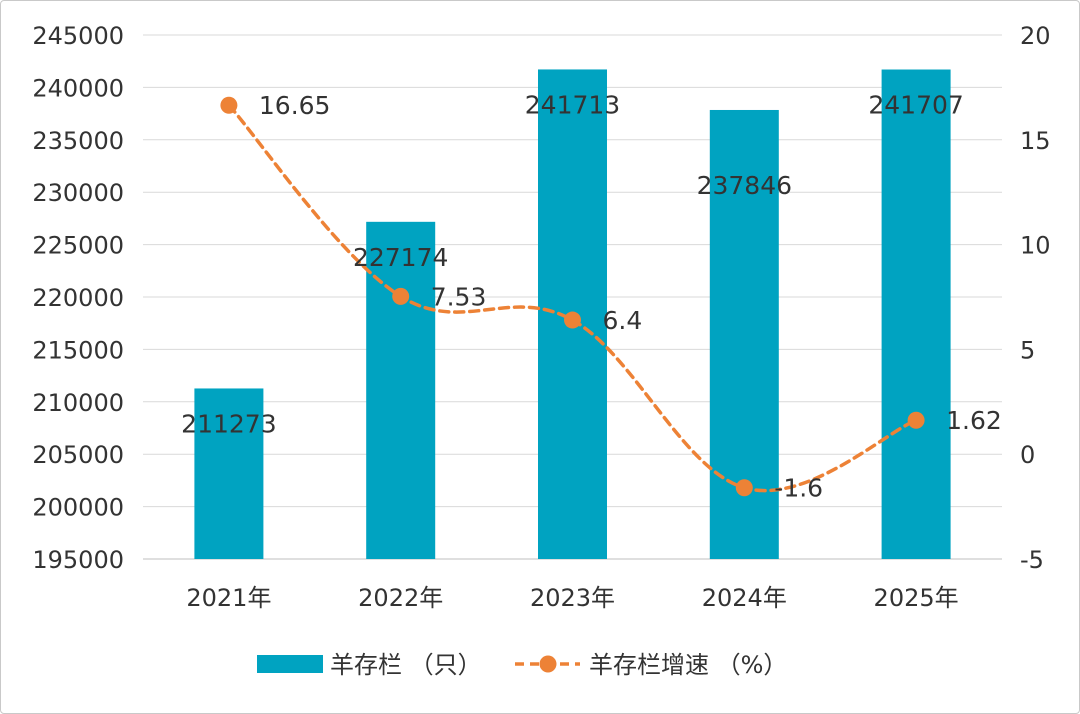 The width and height of the screenshot is (1080, 714). What do you see at coordinates (1035, 36) in the screenshot?
I see `y-right-tick-label: 20` at bounding box center [1035, 36].